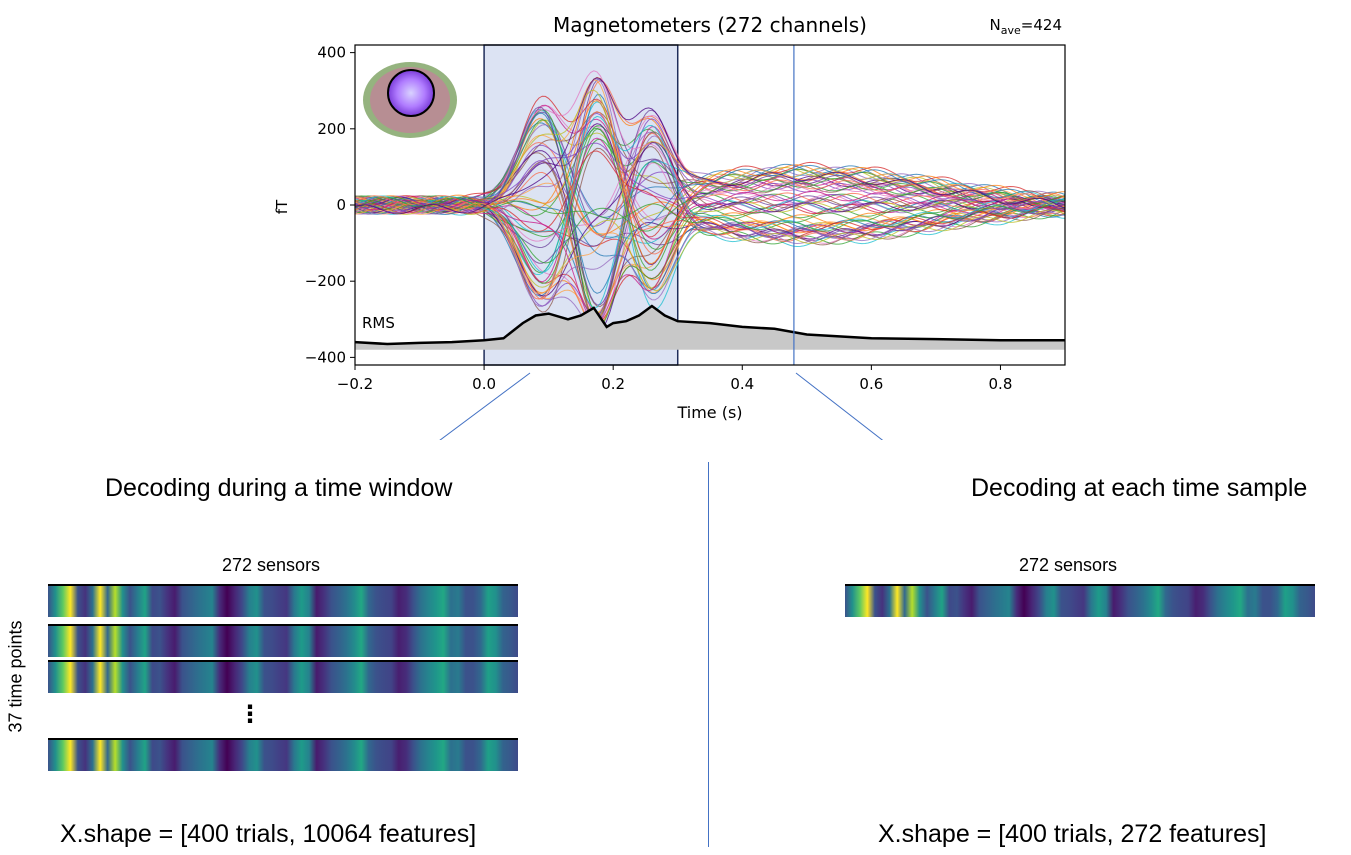  I want to click on left-sensors-label: 272 sensors, so click(271, 565).